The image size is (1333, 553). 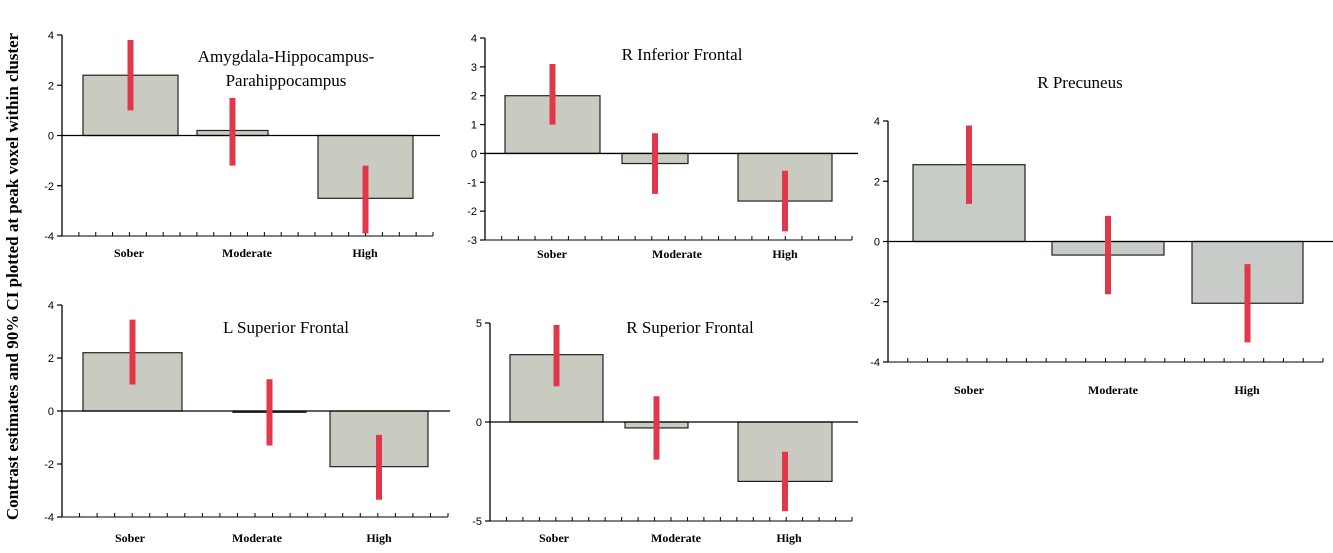 What do you see at coordinates (474, 126) in the screenshot?
I see `y-tick-label: 1` at bounding box center [474, 126].